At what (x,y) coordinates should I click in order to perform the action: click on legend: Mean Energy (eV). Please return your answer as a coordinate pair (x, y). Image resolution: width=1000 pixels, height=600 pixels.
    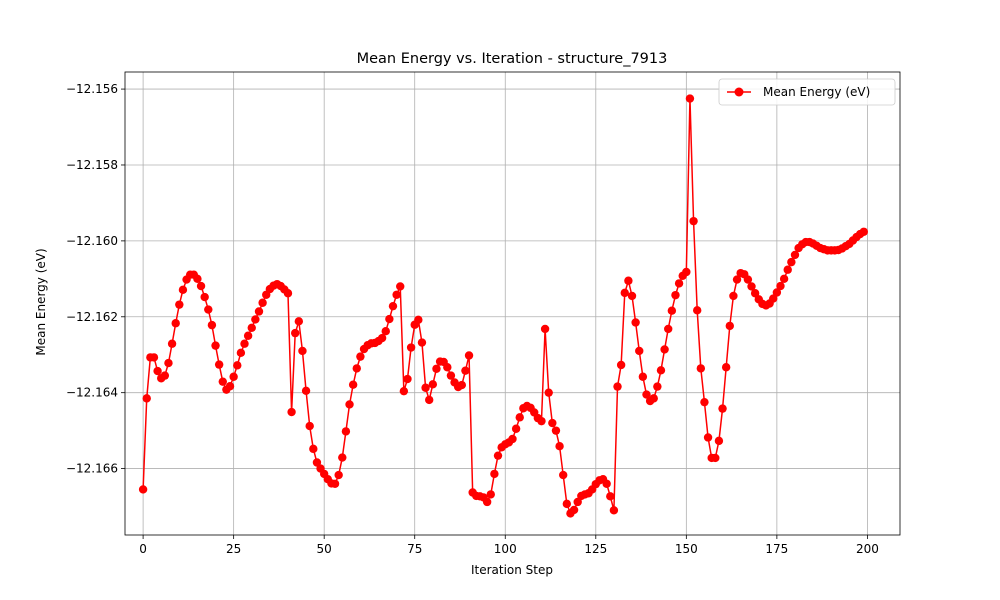
    Looking at the image, I should click on (807, 92).